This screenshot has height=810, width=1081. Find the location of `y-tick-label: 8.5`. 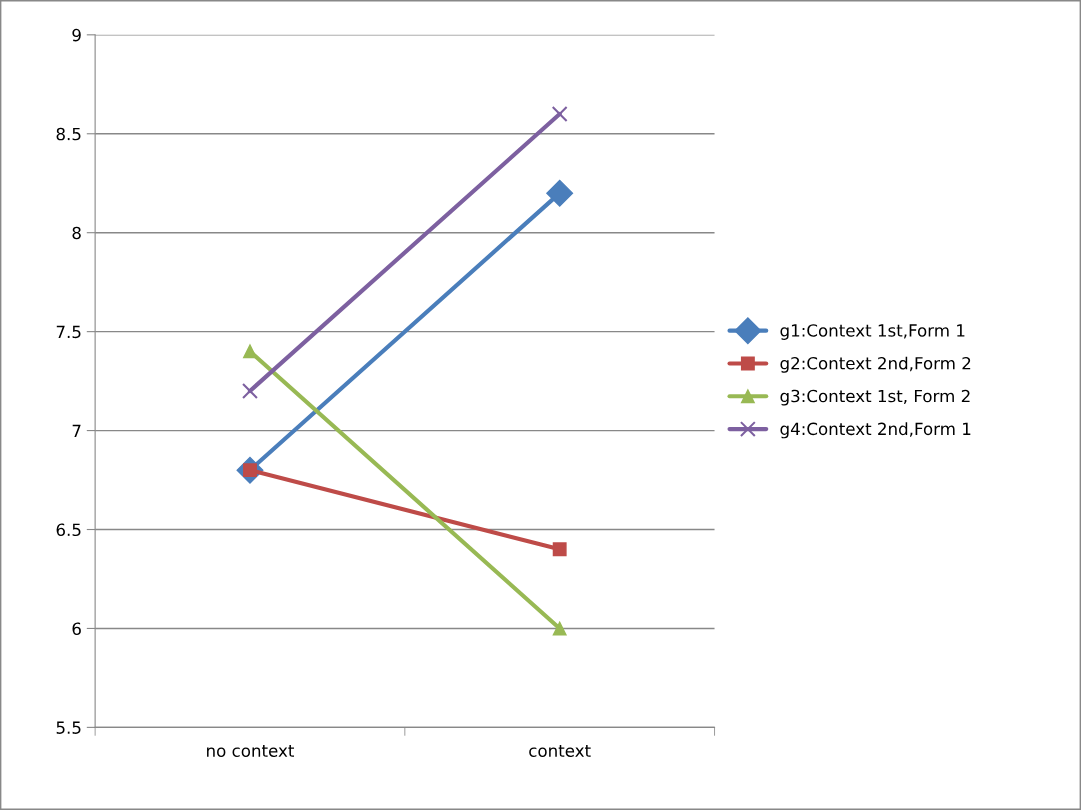

y-tick-label: 8.5 is located at coordinates (68, 134).